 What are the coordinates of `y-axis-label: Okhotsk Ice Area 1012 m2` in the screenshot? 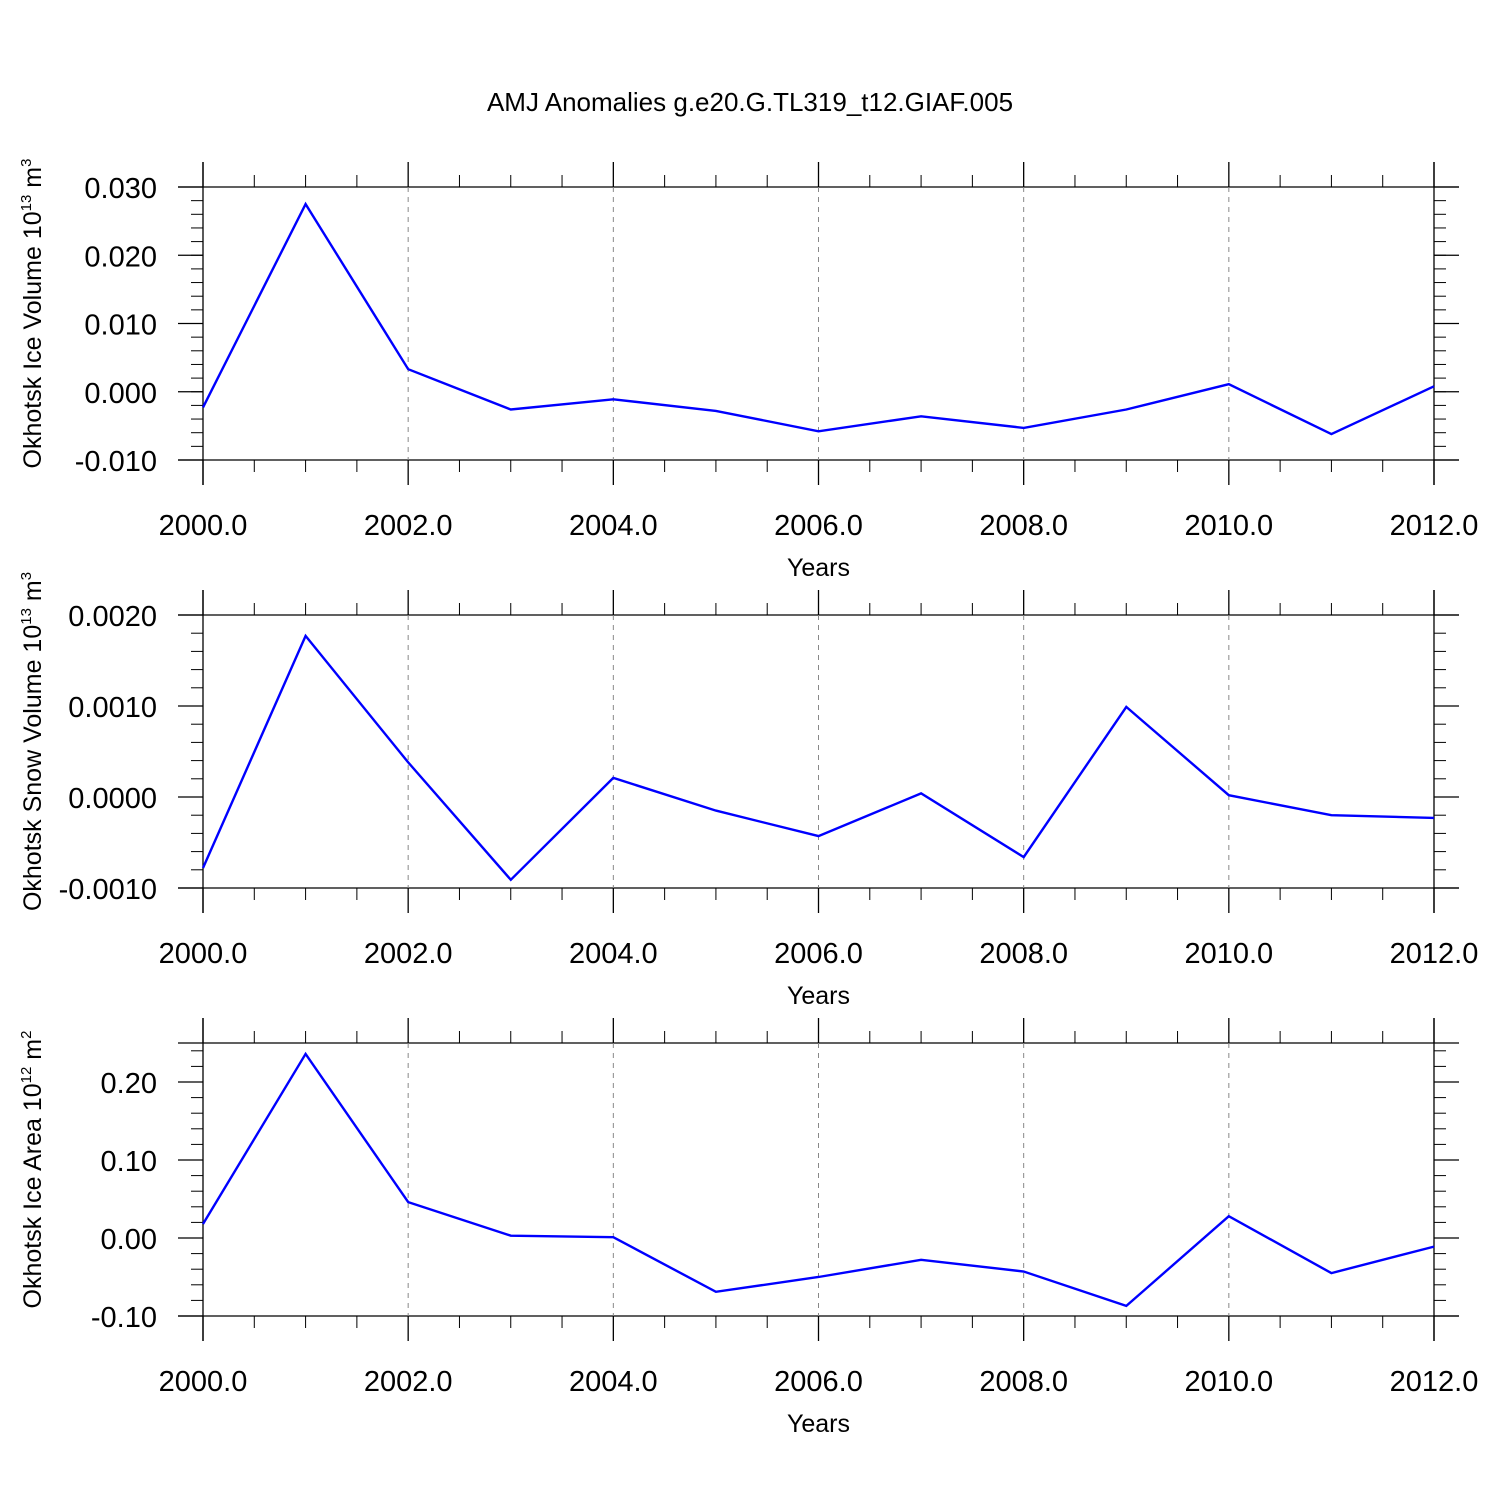 It's located at (32, 1170).